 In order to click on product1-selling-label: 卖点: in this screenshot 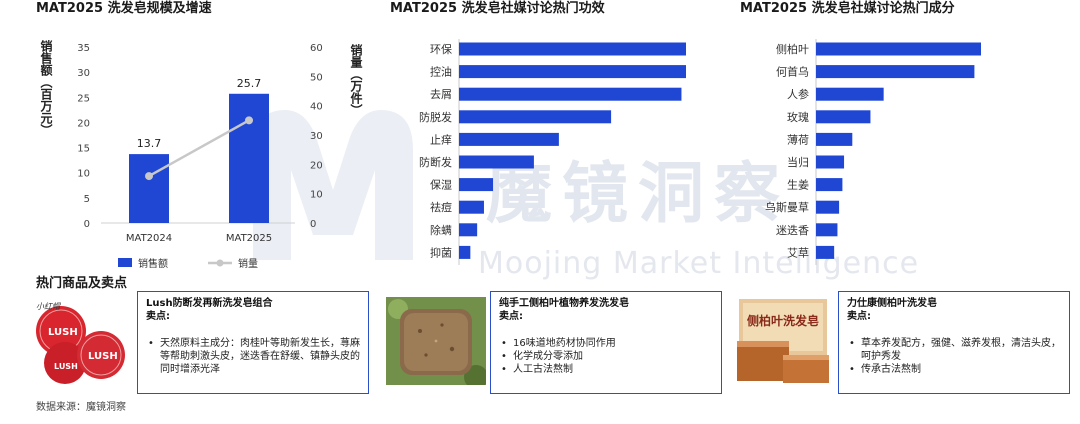, I will do `click(158, 316)`.